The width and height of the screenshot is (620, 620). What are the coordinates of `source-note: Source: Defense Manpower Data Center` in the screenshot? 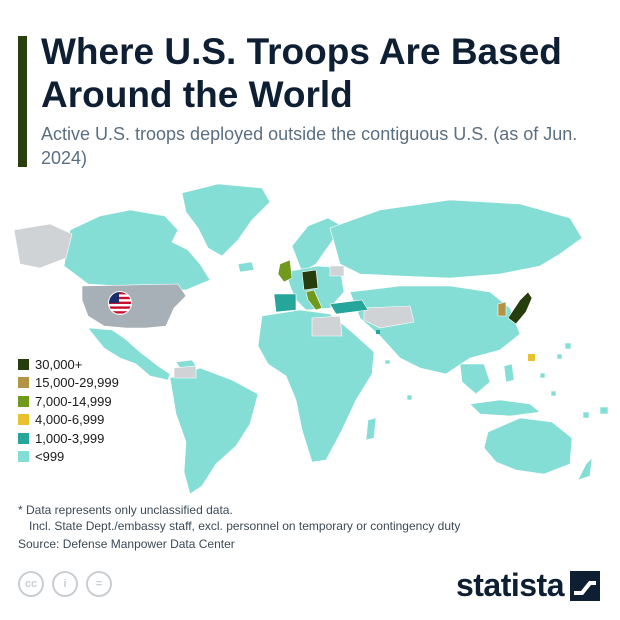 It's located at (126, 544).